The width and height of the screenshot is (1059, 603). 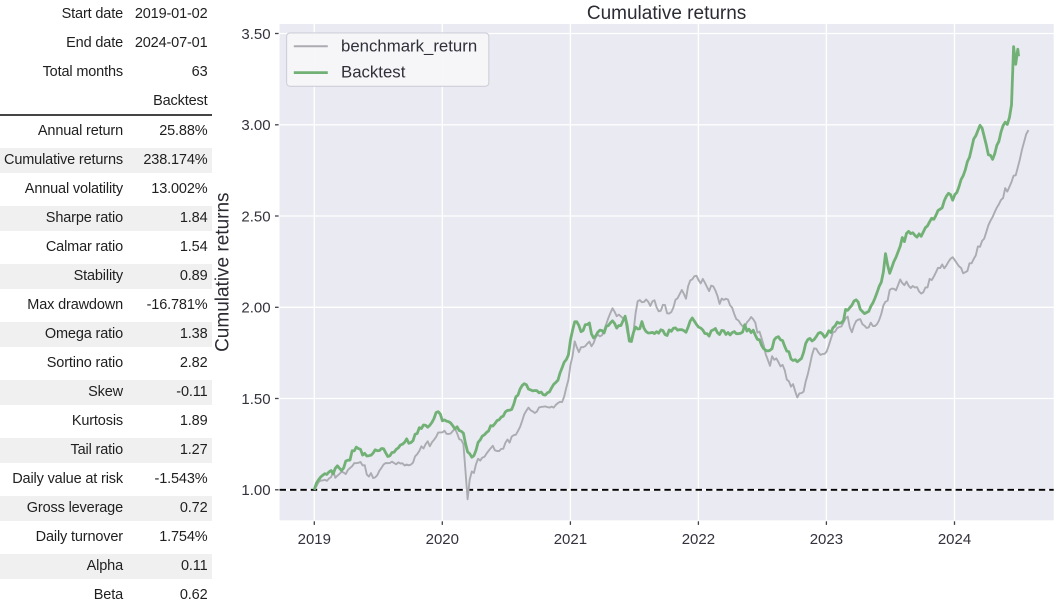 I want to click on svg-text: Backtest, so click(x=373, y=72).